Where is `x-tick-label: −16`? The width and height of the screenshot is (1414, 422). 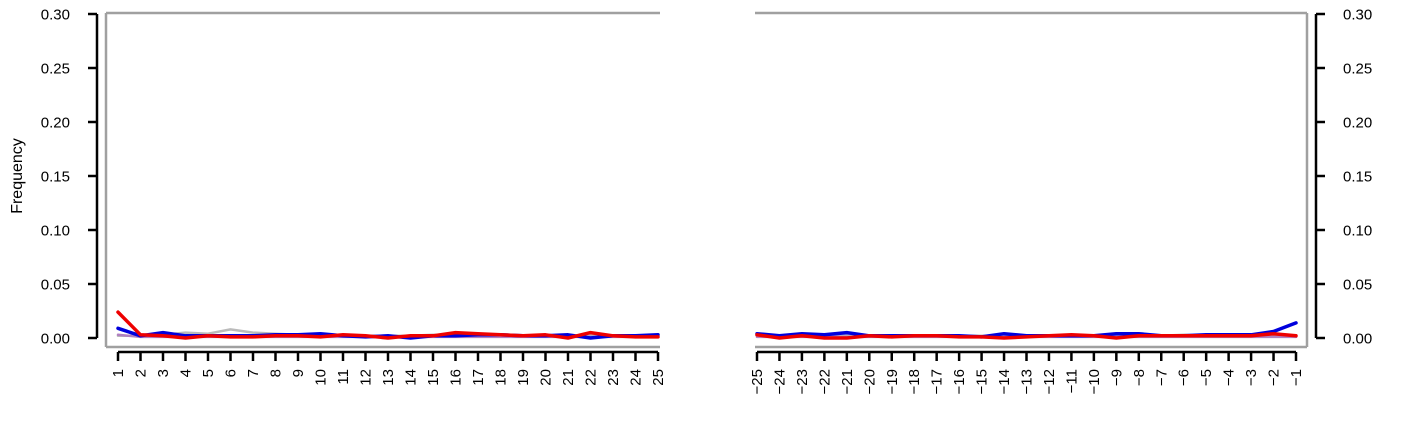
x-tick-label: −16 is located at coordinates (959, 381).